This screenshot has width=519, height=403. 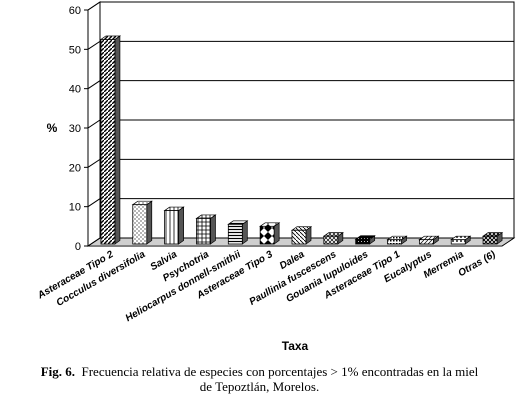 What do you see at coordinates (57, 371) in the screenshot?
I see `caption-label: Fig. 6.` at bounding box center [57, 371].